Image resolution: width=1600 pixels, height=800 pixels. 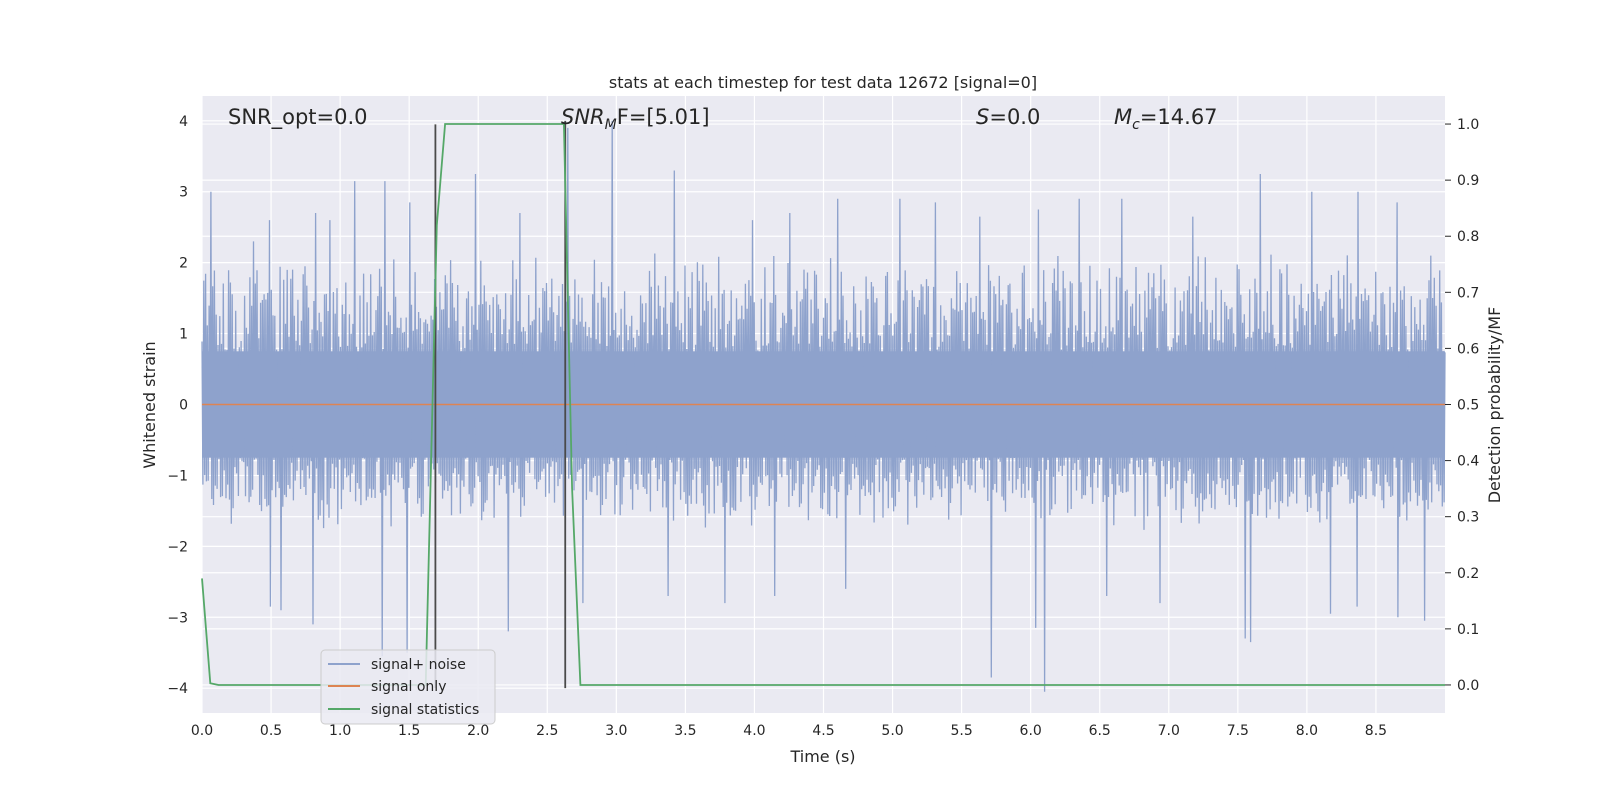 I want to click on x-tick-label-17: 8.5, so click(x=1376, y=731).